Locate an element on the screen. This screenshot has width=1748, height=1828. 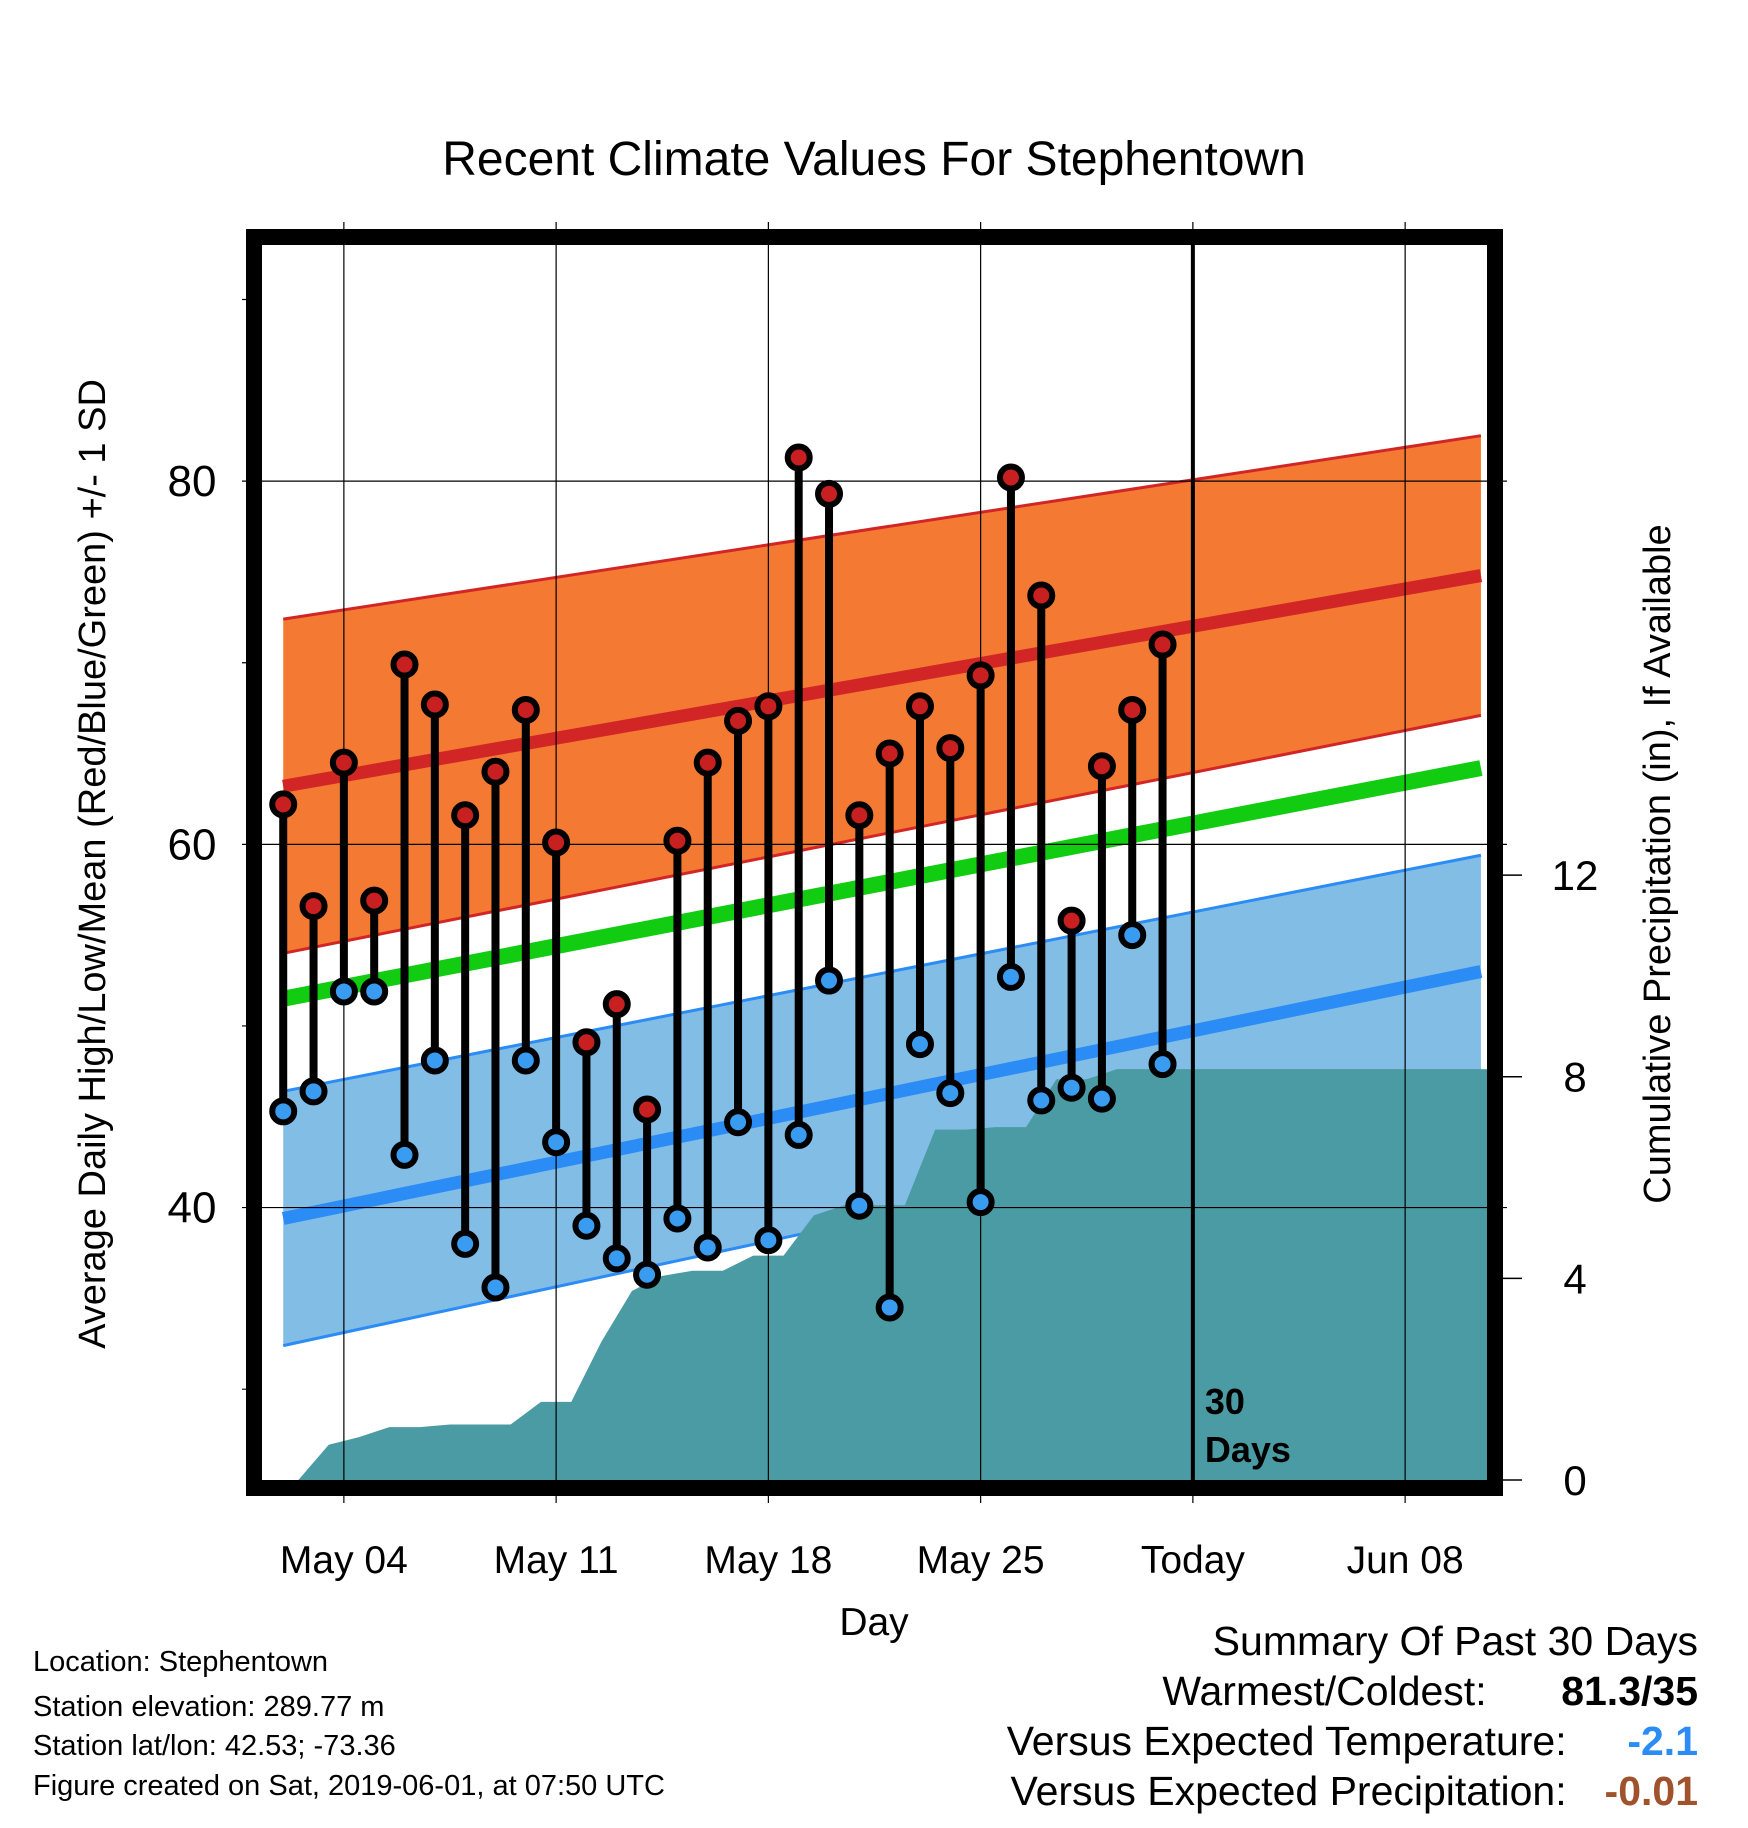
y2-tick-label: 8 is located at coordinates (1574, 1077).